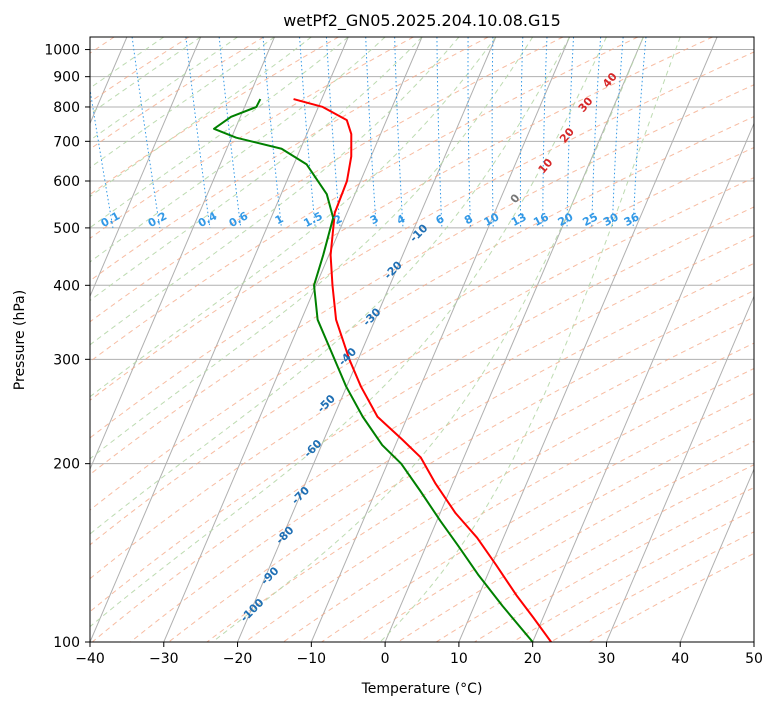  Describe the element at coordinates (66, 286) in the screenshot. I see `y-tick-label: 400` at that location.